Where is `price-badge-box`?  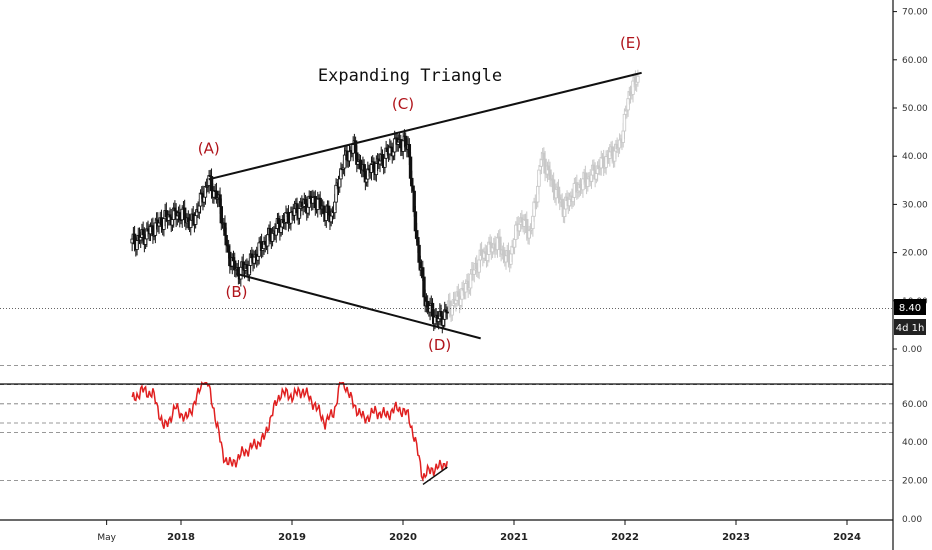 price-badge-box is located at coordinates (910, 307).